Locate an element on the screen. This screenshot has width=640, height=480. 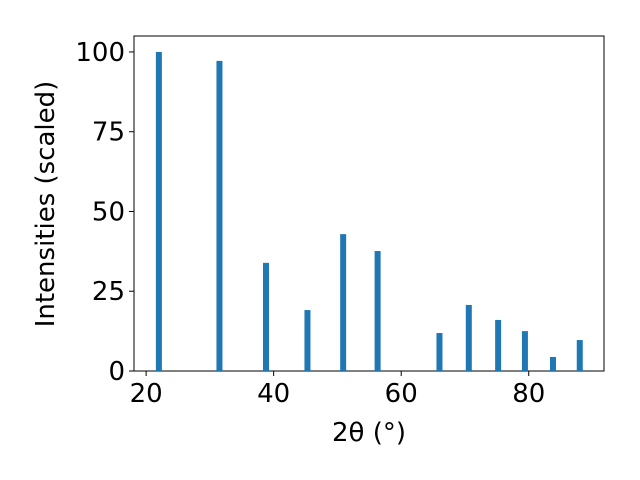
x-tick-label: 40 is located at coordinates (273, 394).